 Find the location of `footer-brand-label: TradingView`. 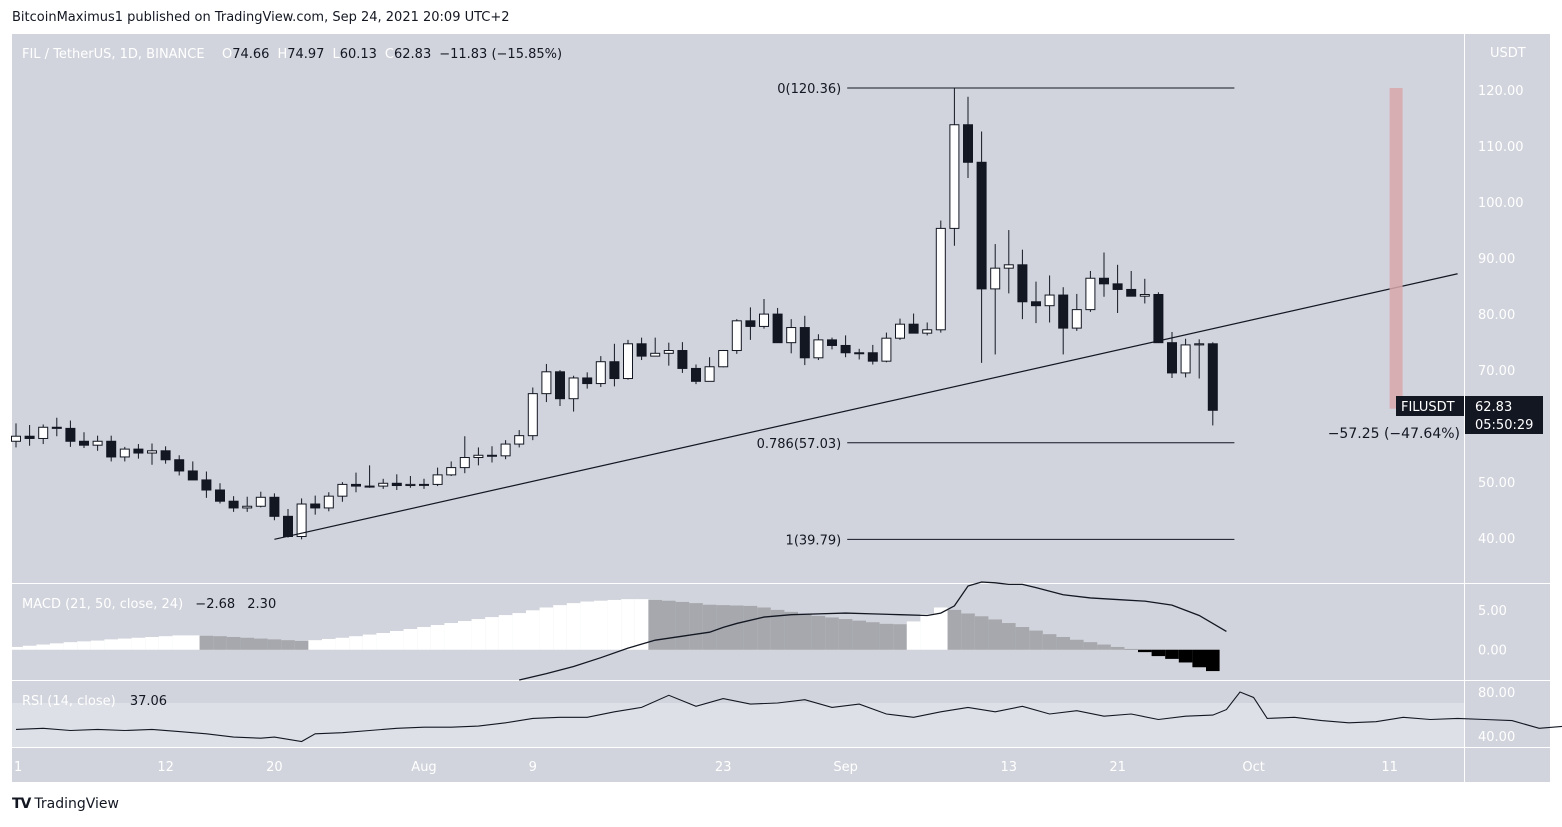

footer-brand-label: TradingView is located at coordinates (76, 804).